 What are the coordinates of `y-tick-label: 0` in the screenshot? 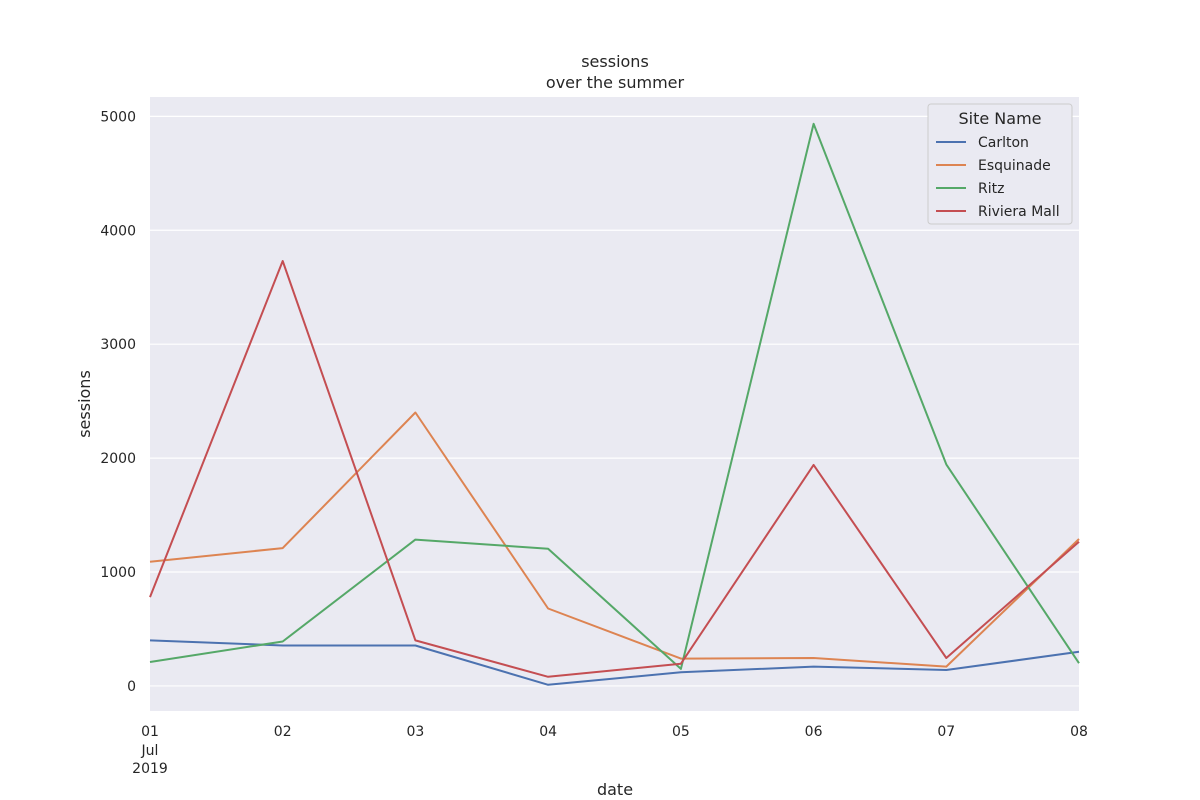 It's located at (131, 687).